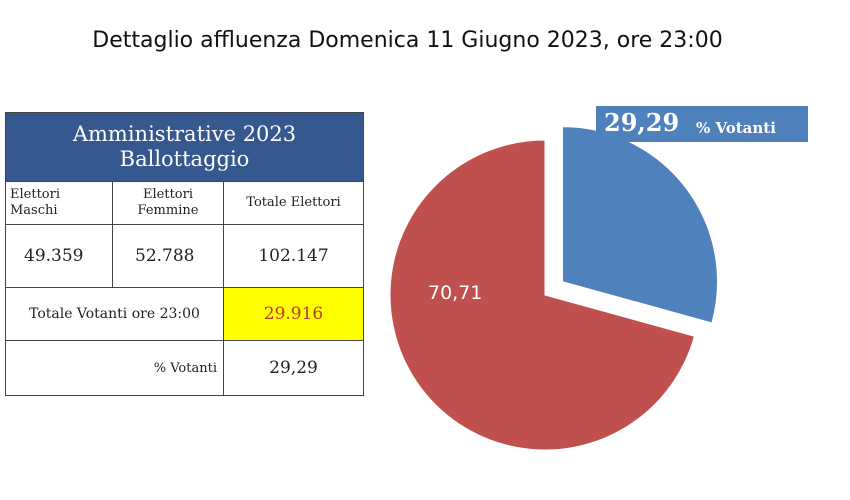 The height and width of the screenshot is (500, 850). I want to click on turnout-value: 29.916, so click(293, 314).